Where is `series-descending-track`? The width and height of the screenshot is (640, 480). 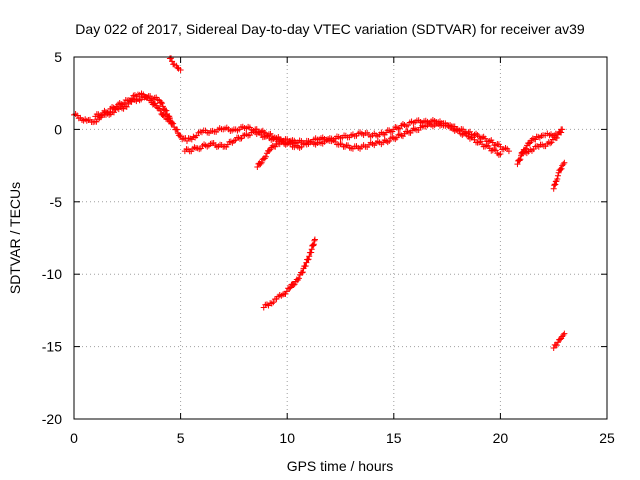 series-descending-track is located at coordinates (289, 273).